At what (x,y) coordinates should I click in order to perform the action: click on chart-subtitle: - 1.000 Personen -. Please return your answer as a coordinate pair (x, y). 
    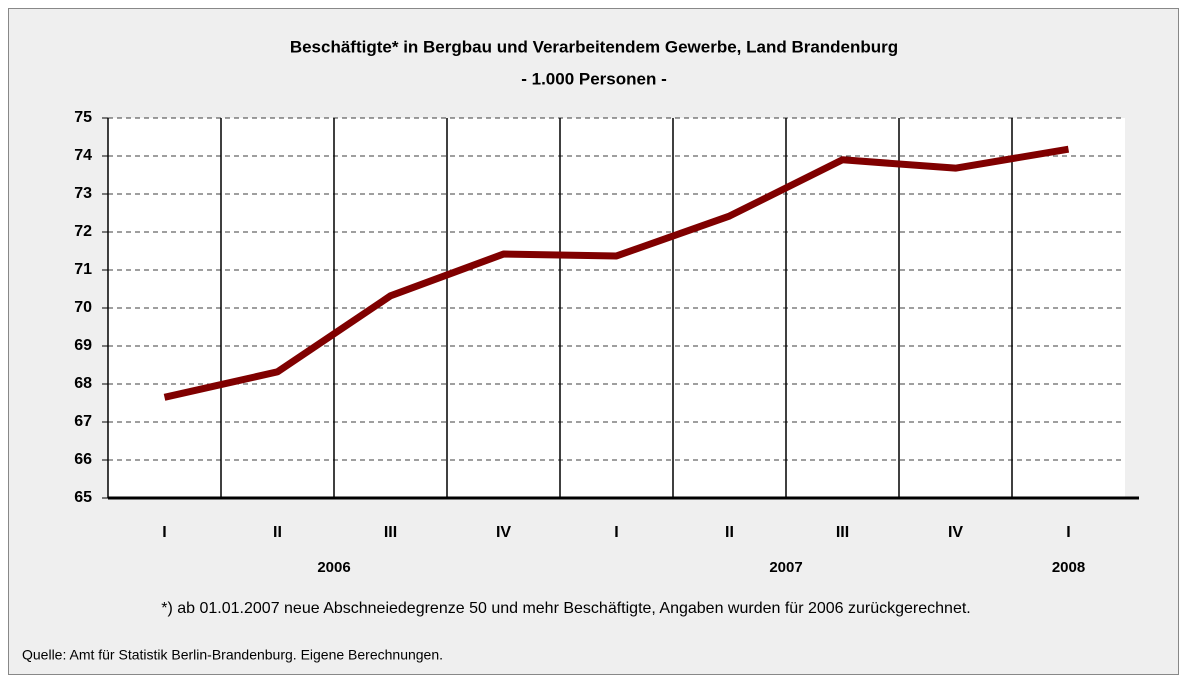
    Looking at the image, I should click on (594, 78).